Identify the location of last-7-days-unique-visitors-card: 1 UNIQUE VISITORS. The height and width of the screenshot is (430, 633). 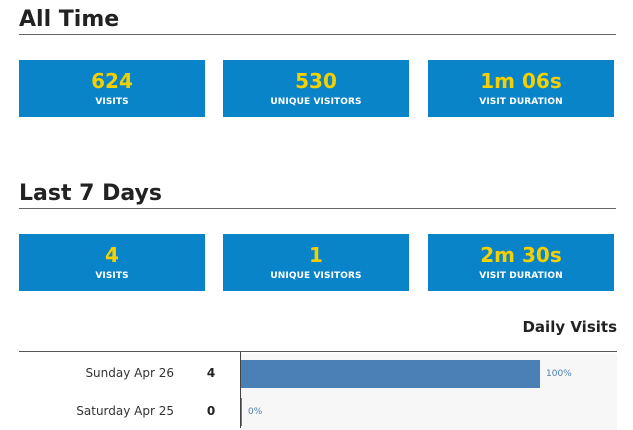
(316, 262).